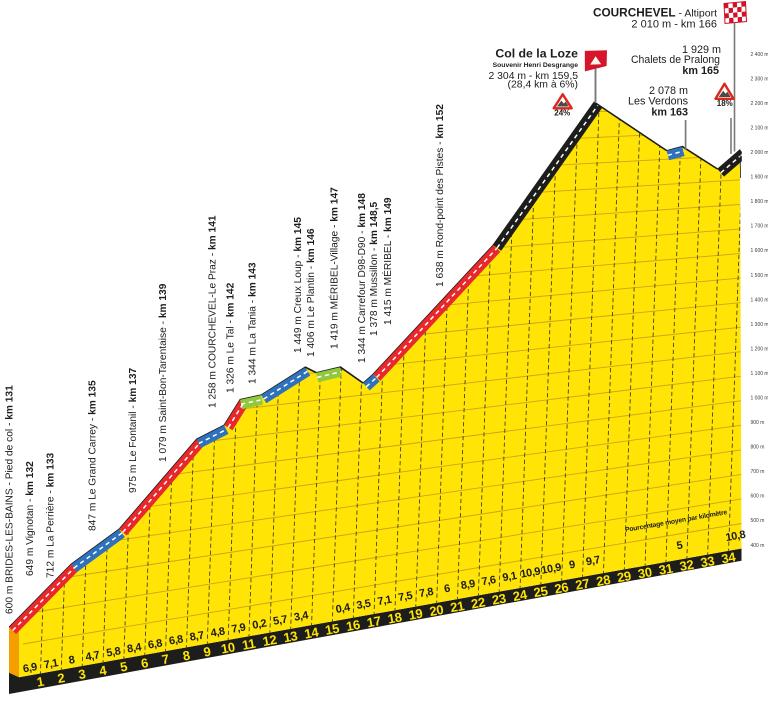 This screenshot has height=701, width=768. What do you see at coordinates (334, 268) in the screenshot?
I see `svg-text:1 419 m MÉRIBEL-Village - km 1: 1 419 m MÉRIBEL-Village - km 147` at bounding box center [334, 268].